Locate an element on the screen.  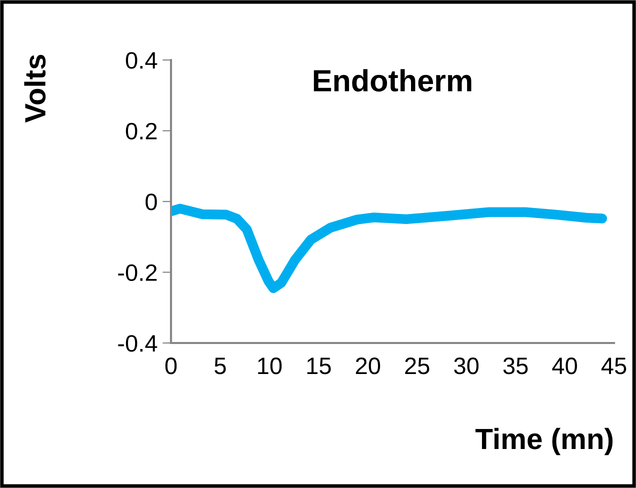
x-tick-label: 5 is located at coordinates (220, 366).